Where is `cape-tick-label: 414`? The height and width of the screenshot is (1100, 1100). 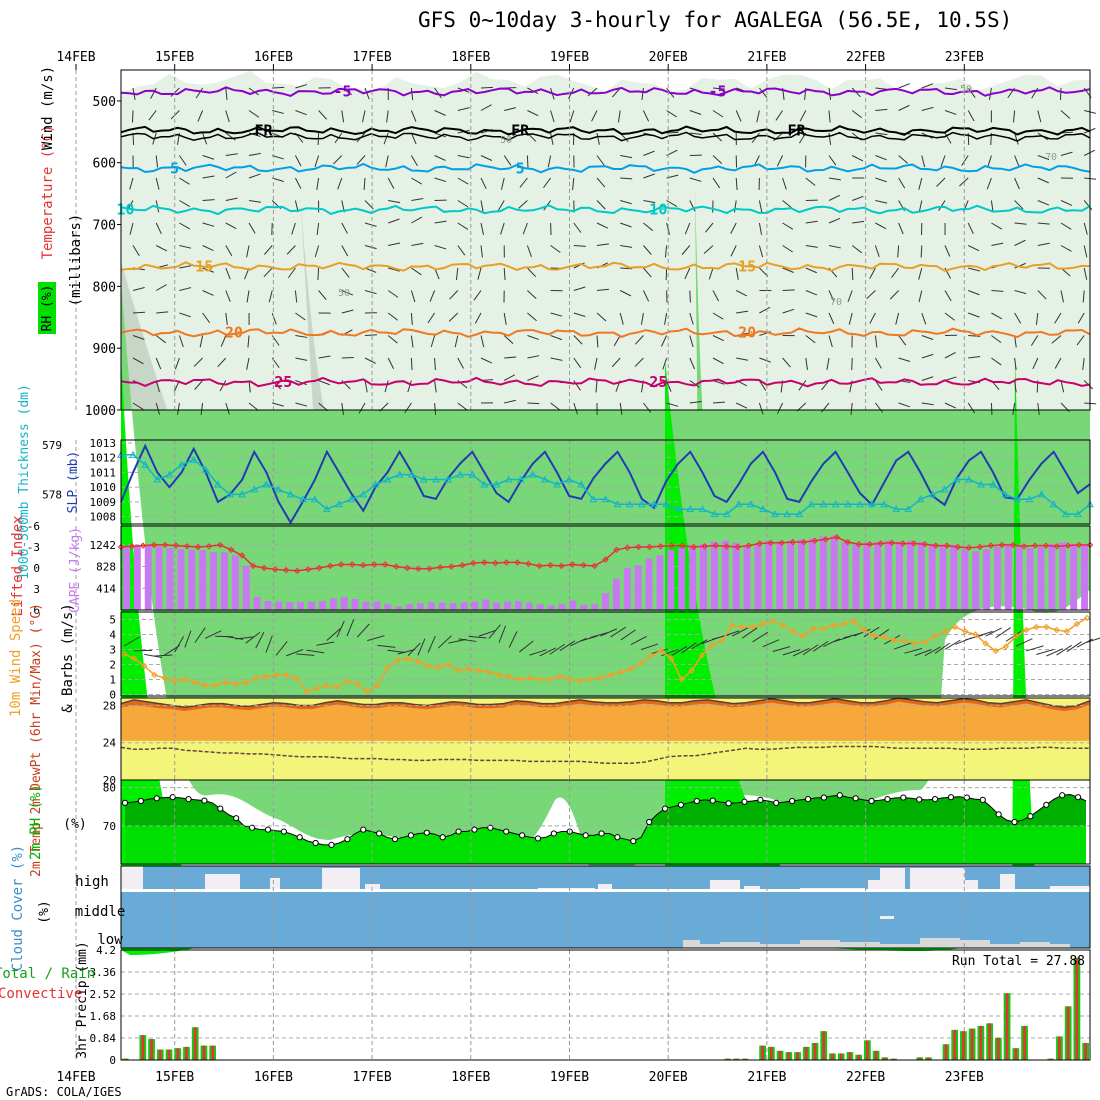
cape-tick-label: 414 is located at coordinates (106, 588).